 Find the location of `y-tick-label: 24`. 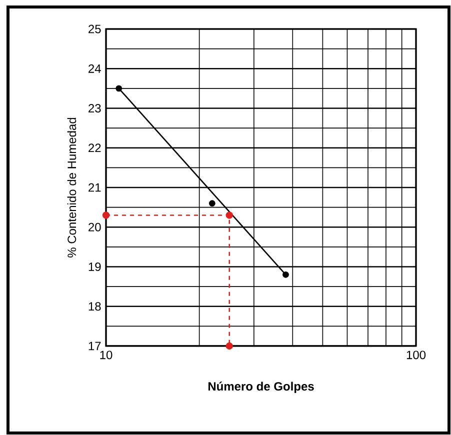

y-tick-label: 24 is located at coordinates (94, 68).